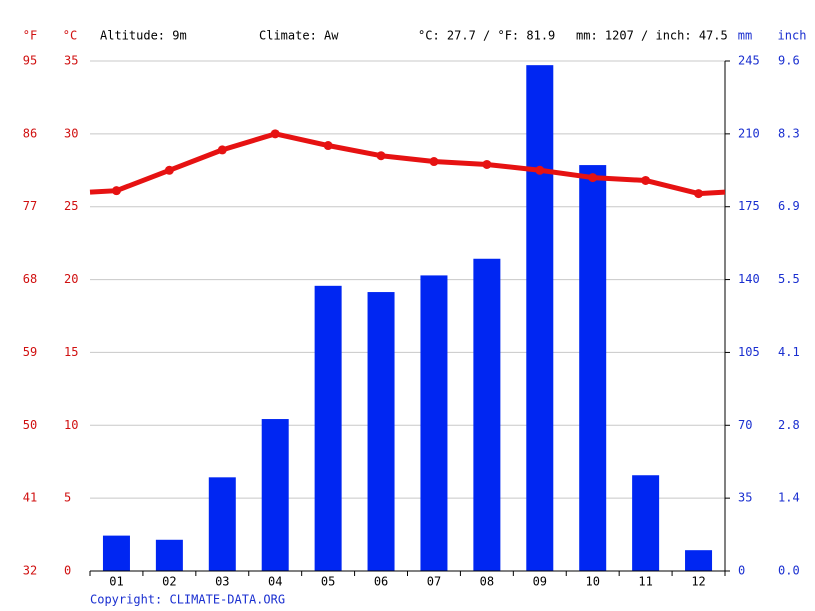  I want to click on x-tick-label: 01, so click(116, 582).